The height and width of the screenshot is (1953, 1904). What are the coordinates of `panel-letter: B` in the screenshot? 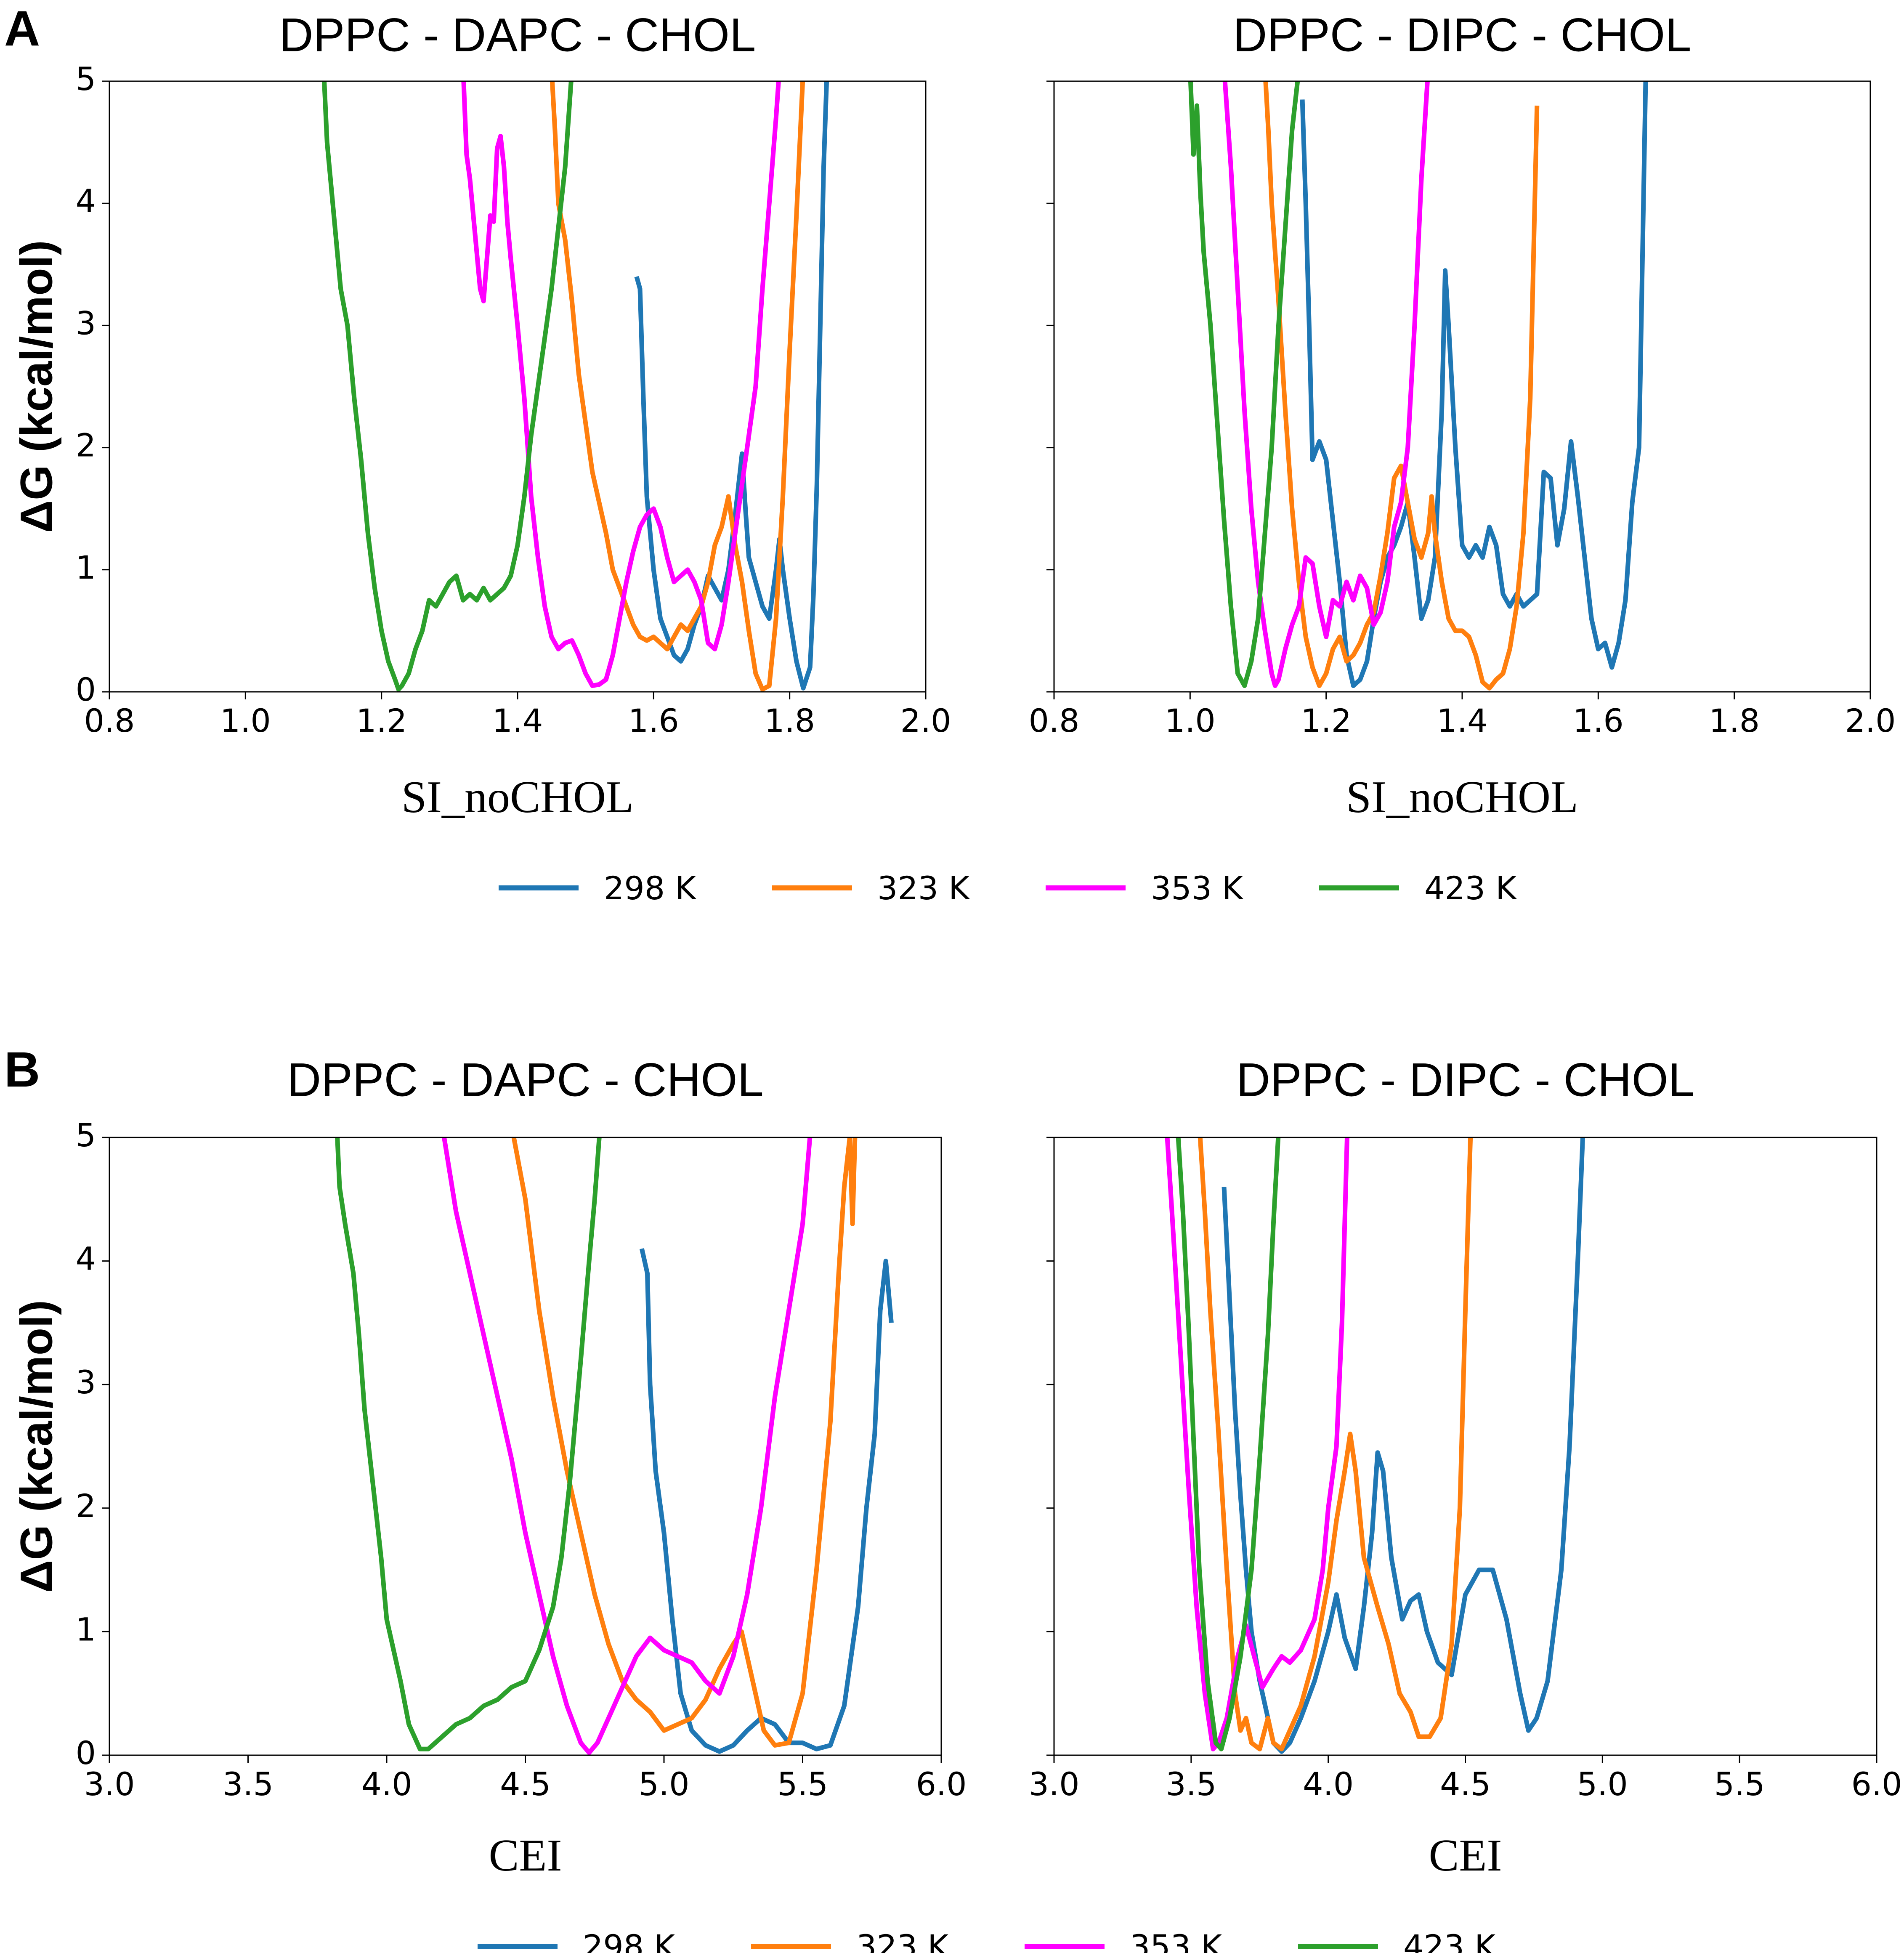 It's located at (22, 1069).